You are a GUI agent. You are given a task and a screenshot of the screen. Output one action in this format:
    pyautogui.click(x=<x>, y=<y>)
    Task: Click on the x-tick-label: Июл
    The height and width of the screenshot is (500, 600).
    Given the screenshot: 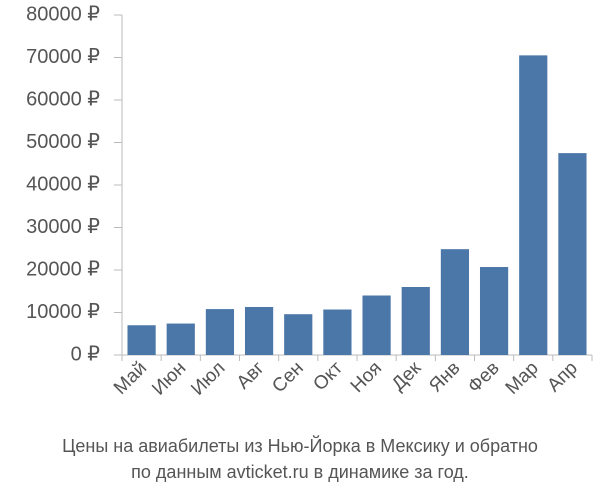 What is the action you would take?
    pyautogui.click(x=208, y=379)
    